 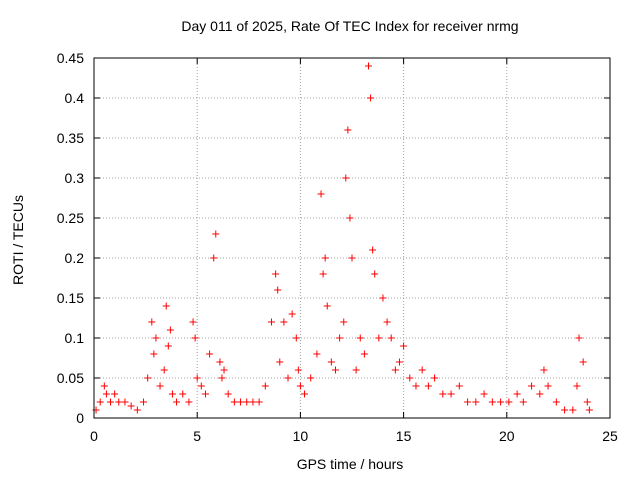 I want to click on y-tick-label: 0.2, so click(x=75, y=258).